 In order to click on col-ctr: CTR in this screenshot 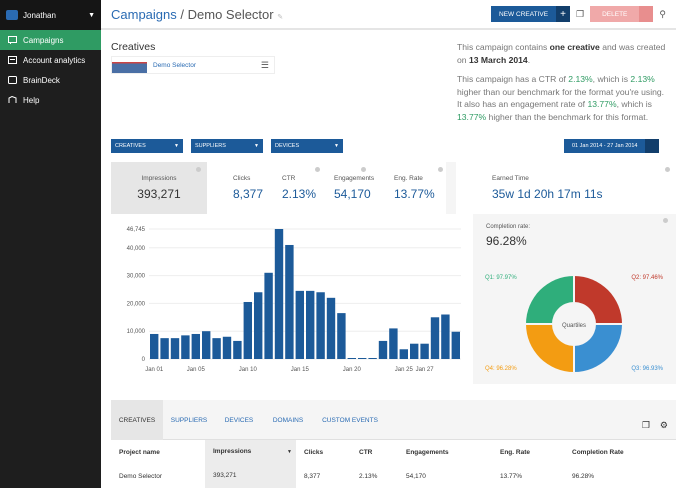, I will do `click(366, 452)`.